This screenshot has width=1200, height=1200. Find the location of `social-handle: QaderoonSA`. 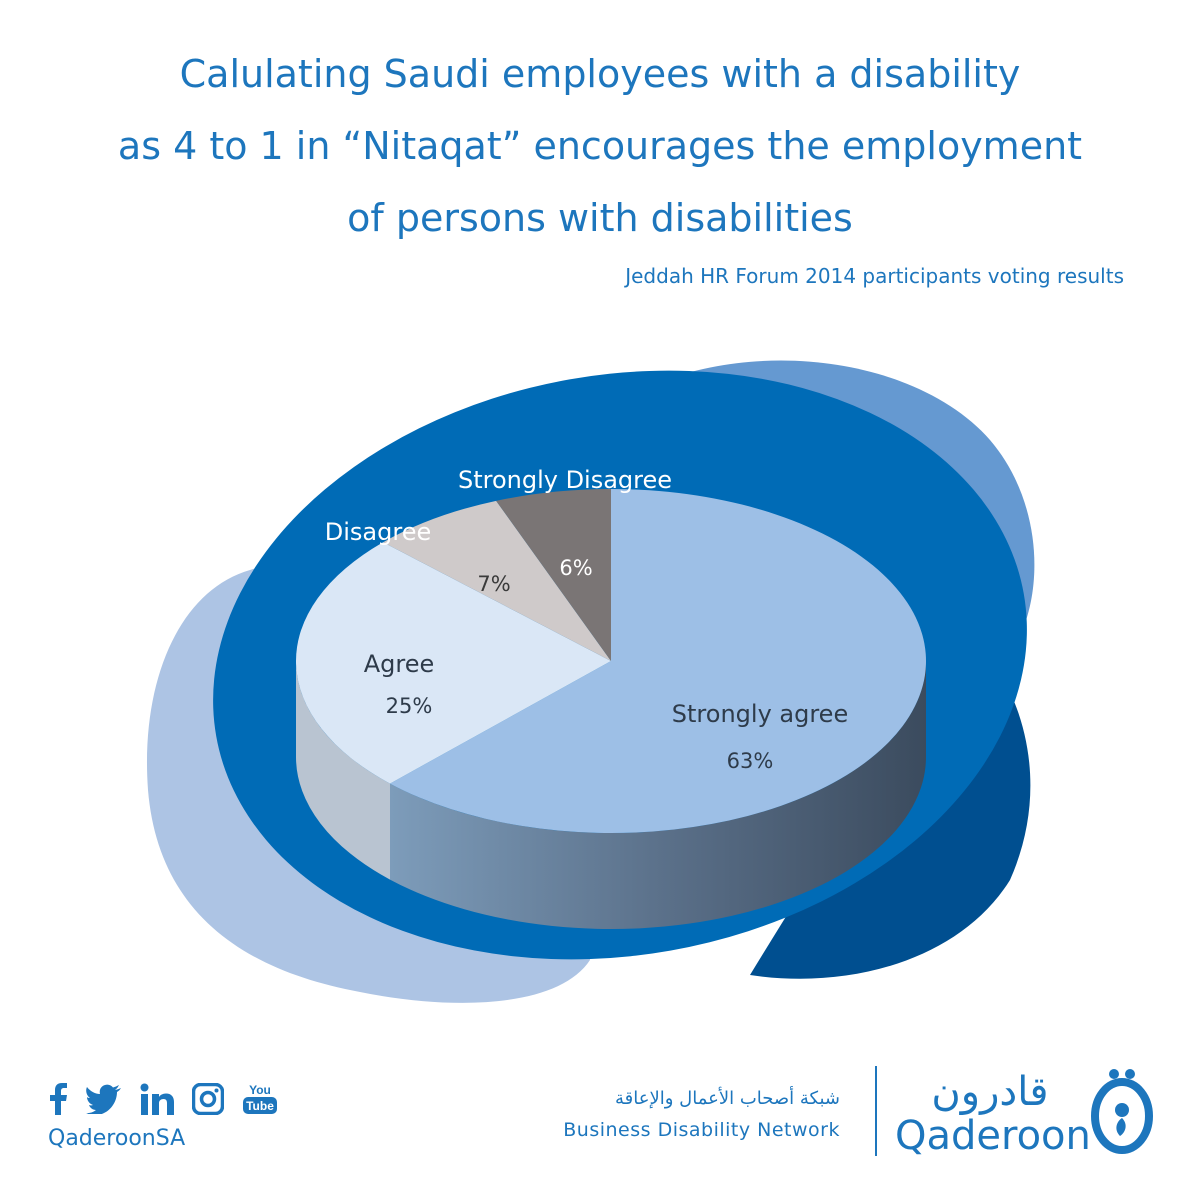

social-handle: QaderoonSA is located at coordinates (117, 1138).